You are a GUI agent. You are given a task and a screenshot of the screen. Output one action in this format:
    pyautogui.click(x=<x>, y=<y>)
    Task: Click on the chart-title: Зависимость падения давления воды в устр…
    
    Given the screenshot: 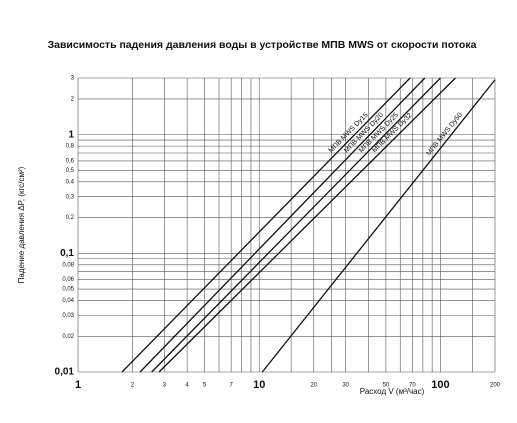 What is the action you would take?
    pyautogui.click(x=262, y=45)
    